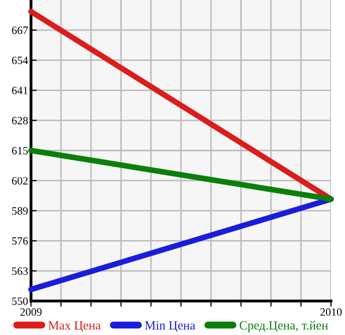 This screenshot has width=345, height=335. Describe the element at coordinates (170, 326) in the screenshot. I see `legend-label: Min Цена` at that location.